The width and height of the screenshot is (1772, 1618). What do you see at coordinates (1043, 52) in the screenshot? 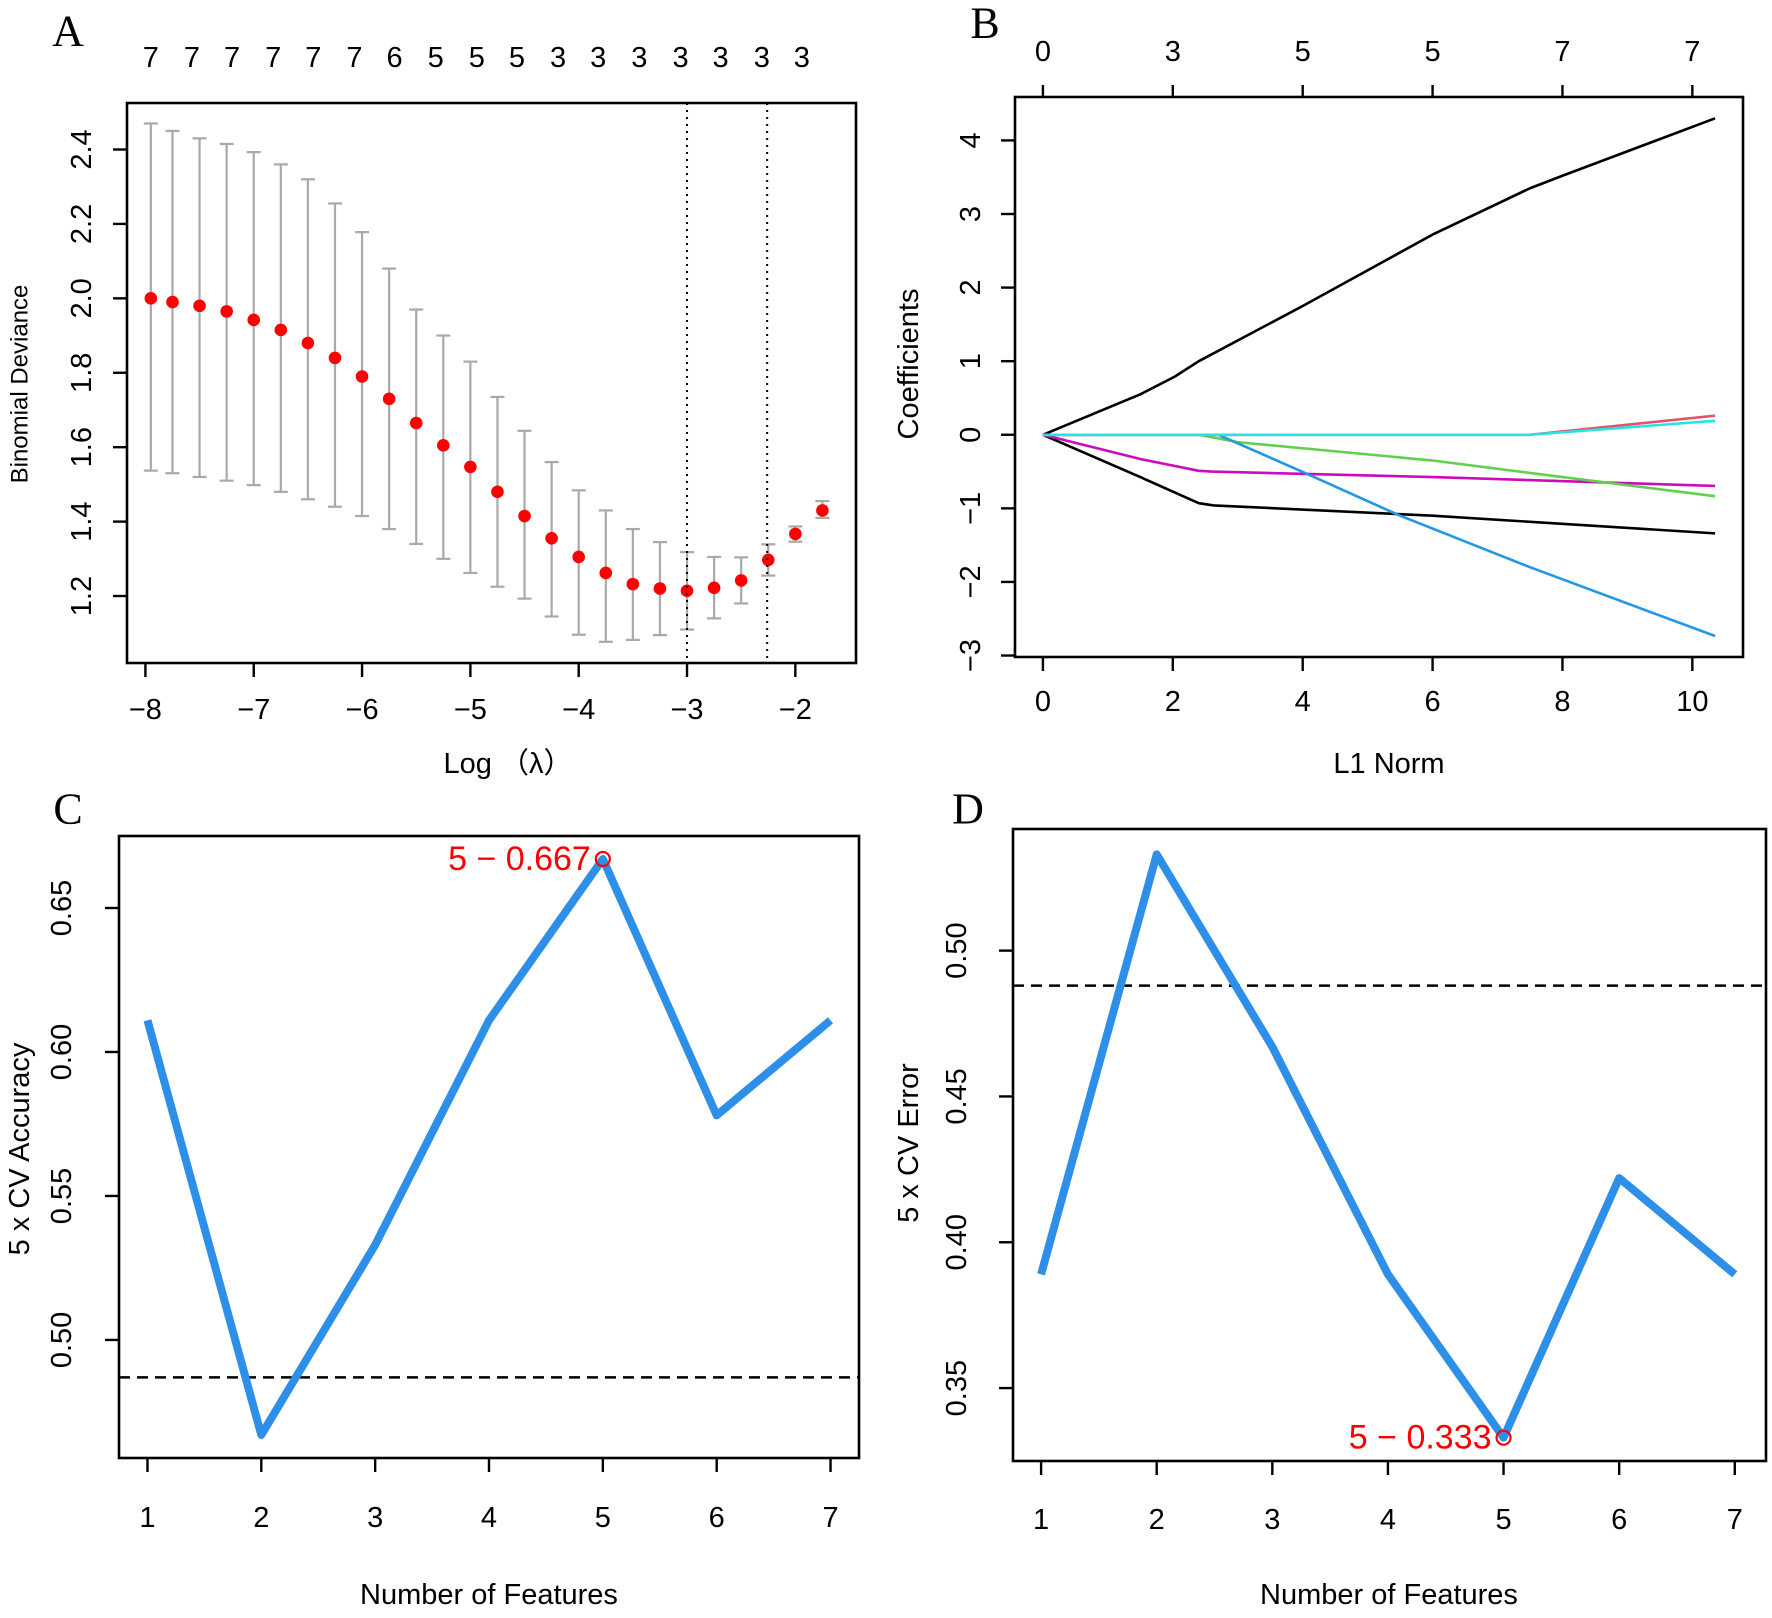
I see `top-axis-label: 0` at bounding box center [1043, 52].